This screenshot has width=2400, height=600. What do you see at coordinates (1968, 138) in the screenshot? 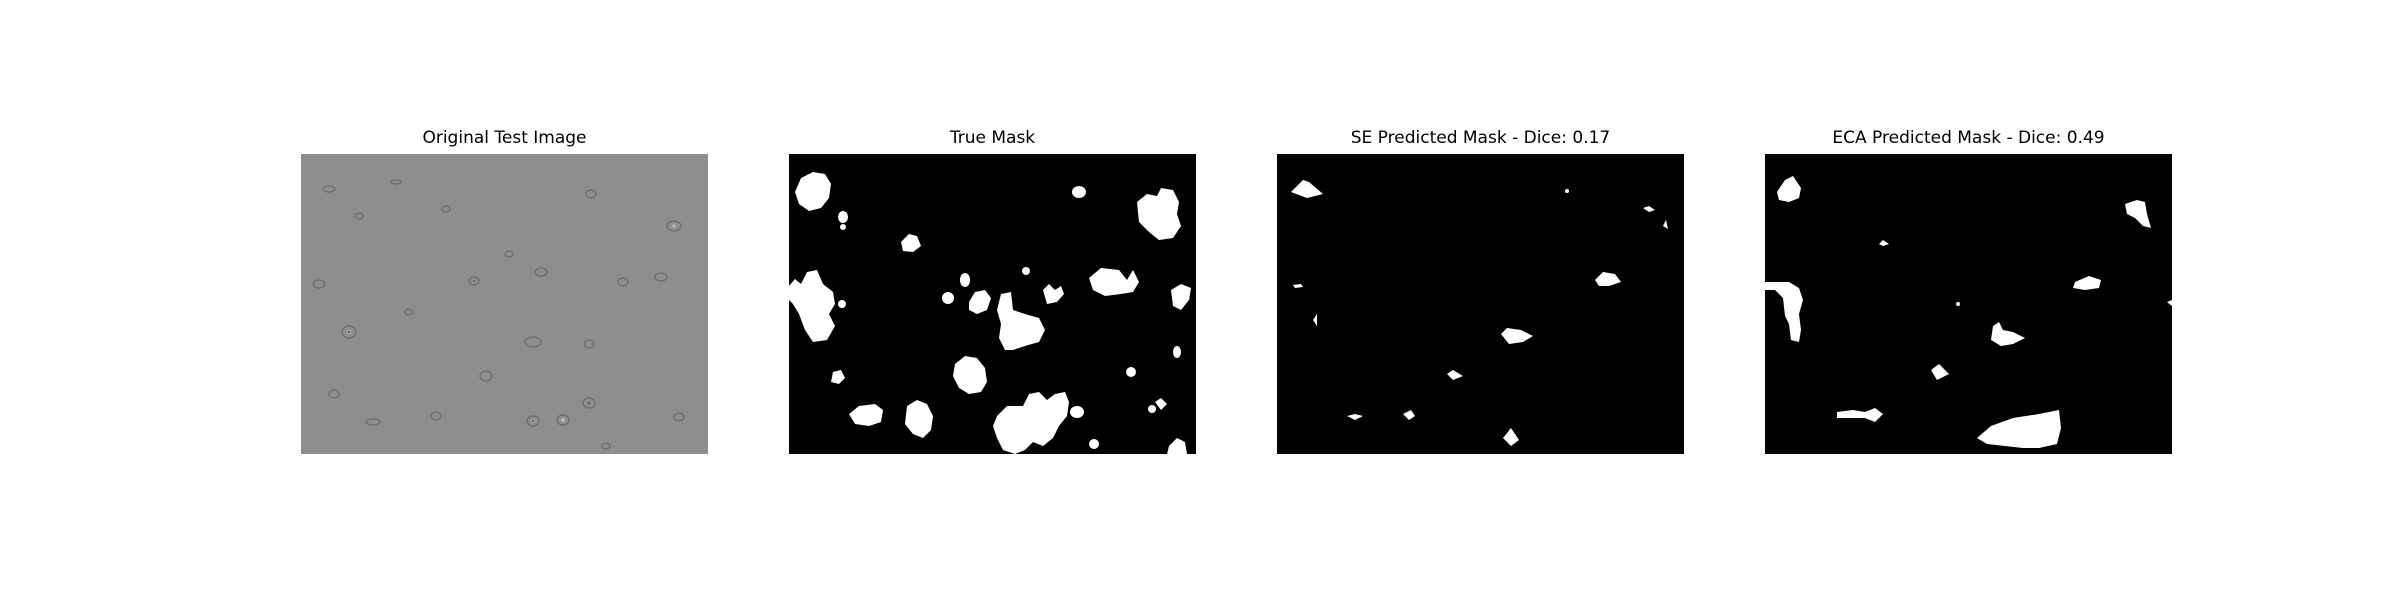
I see `panel-title: ECA Predicted Mask - Dice: 0.49` at bounding box center [1968, 138].